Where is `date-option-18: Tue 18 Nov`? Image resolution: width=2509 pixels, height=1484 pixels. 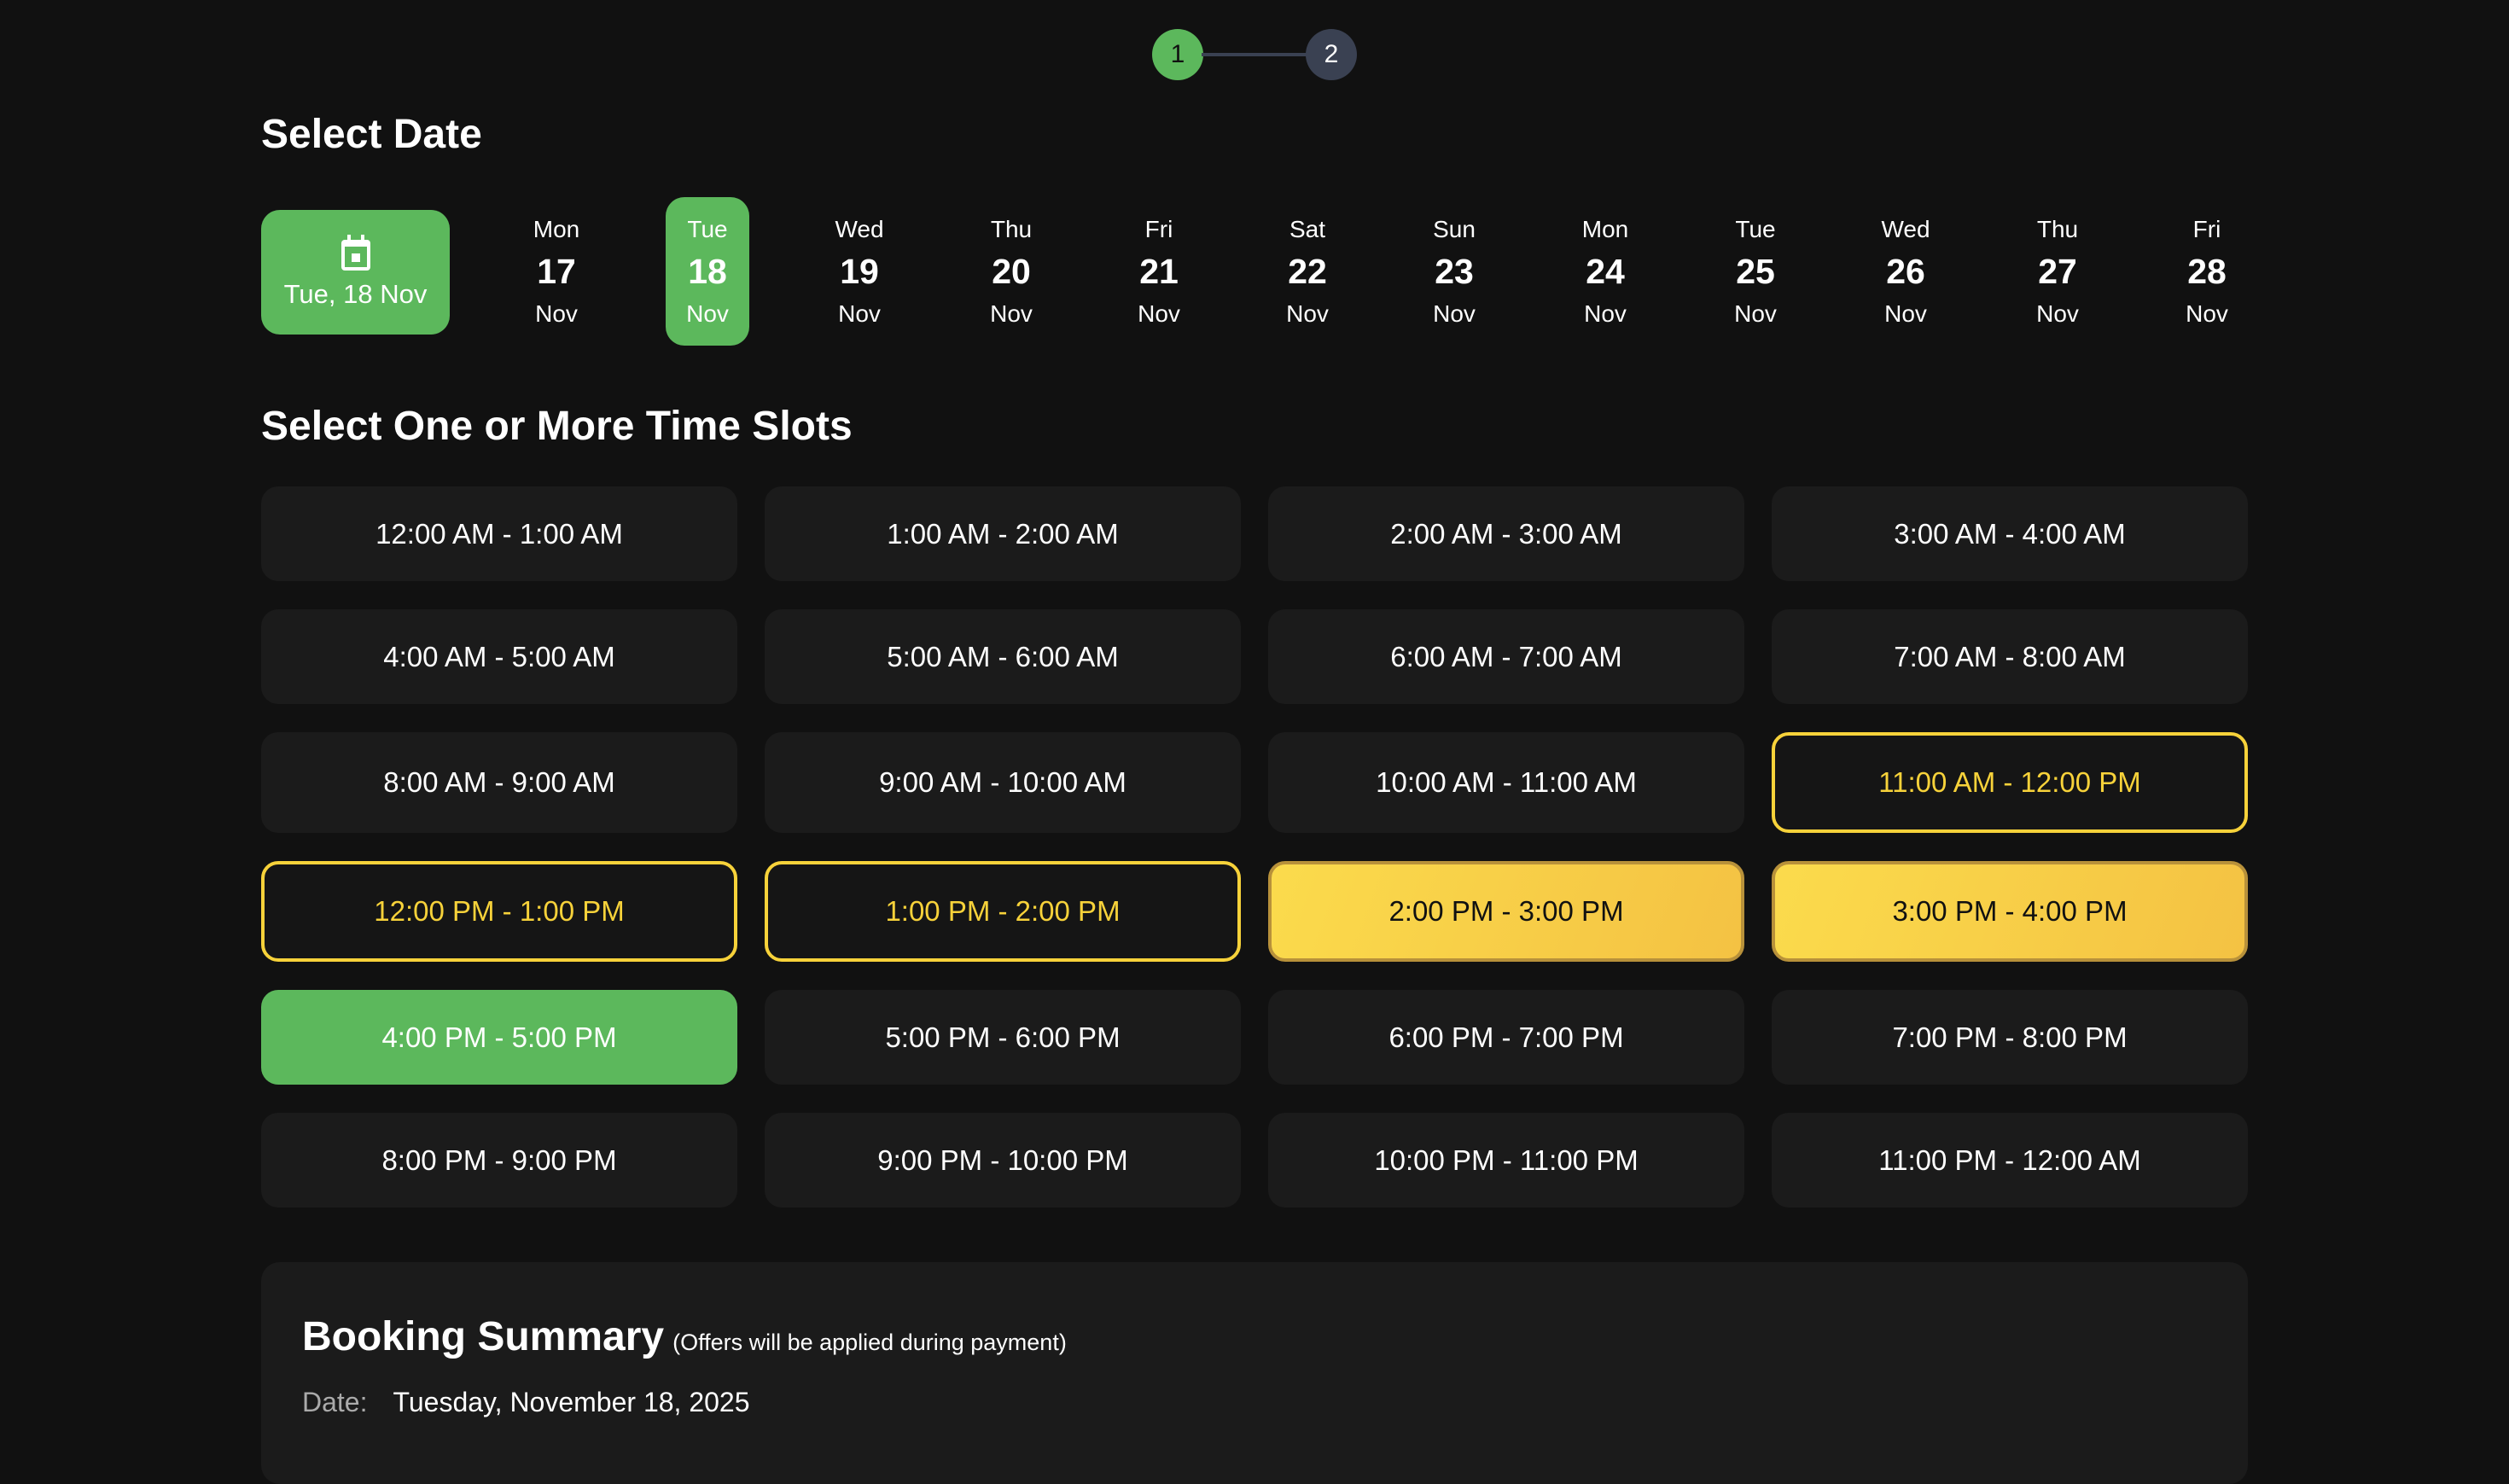 date-option-18: Tue 18 Nov is located at coordinates (707, 271).